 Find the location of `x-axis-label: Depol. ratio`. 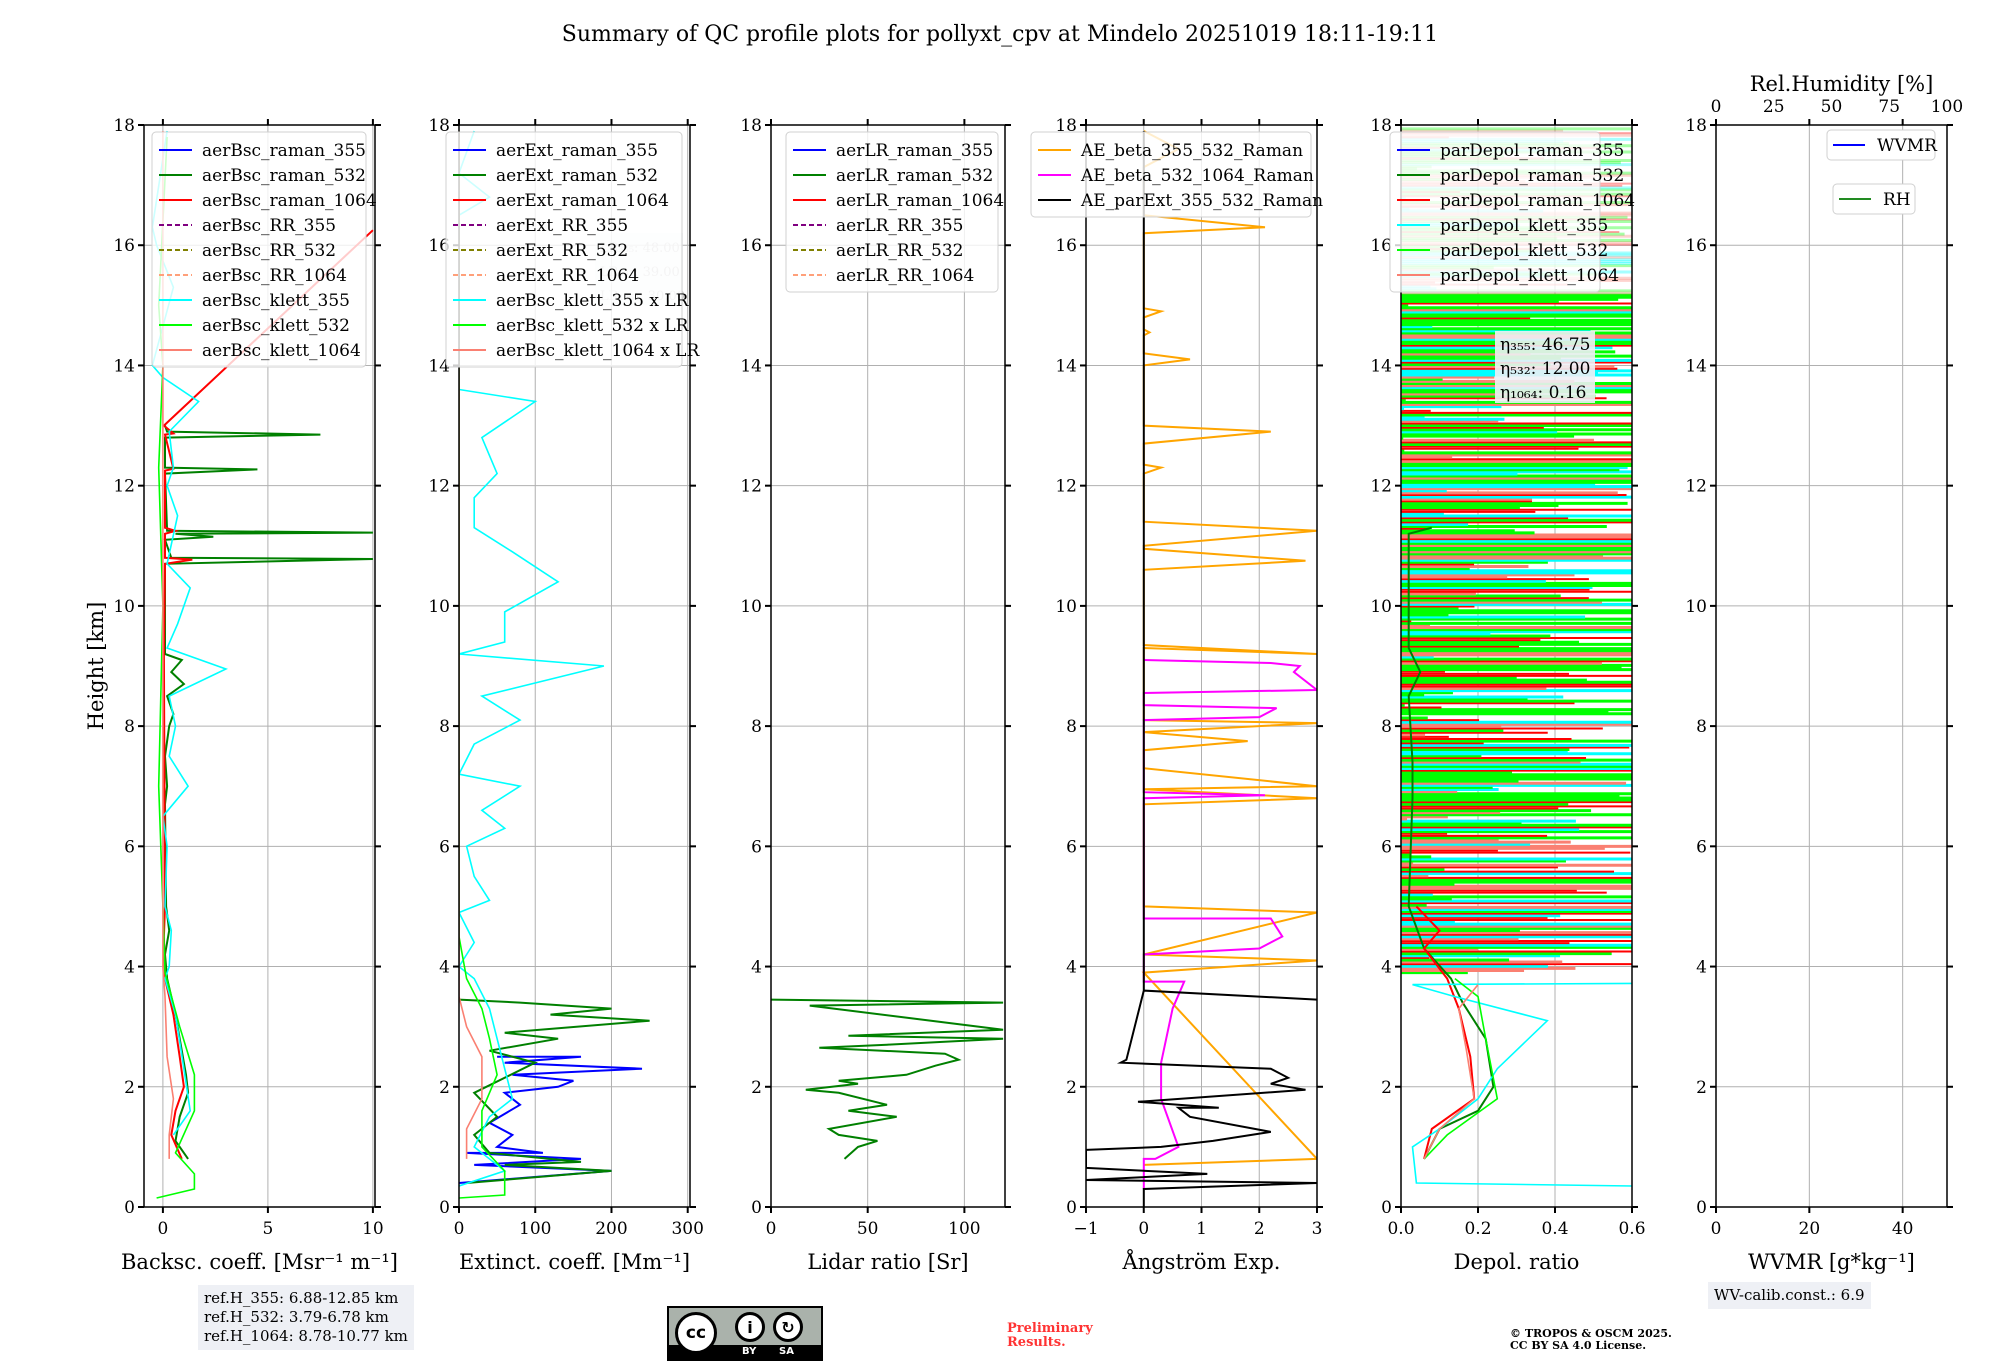

x-axis-label: Depol. ratio is located at coordinates (1517, 1262).